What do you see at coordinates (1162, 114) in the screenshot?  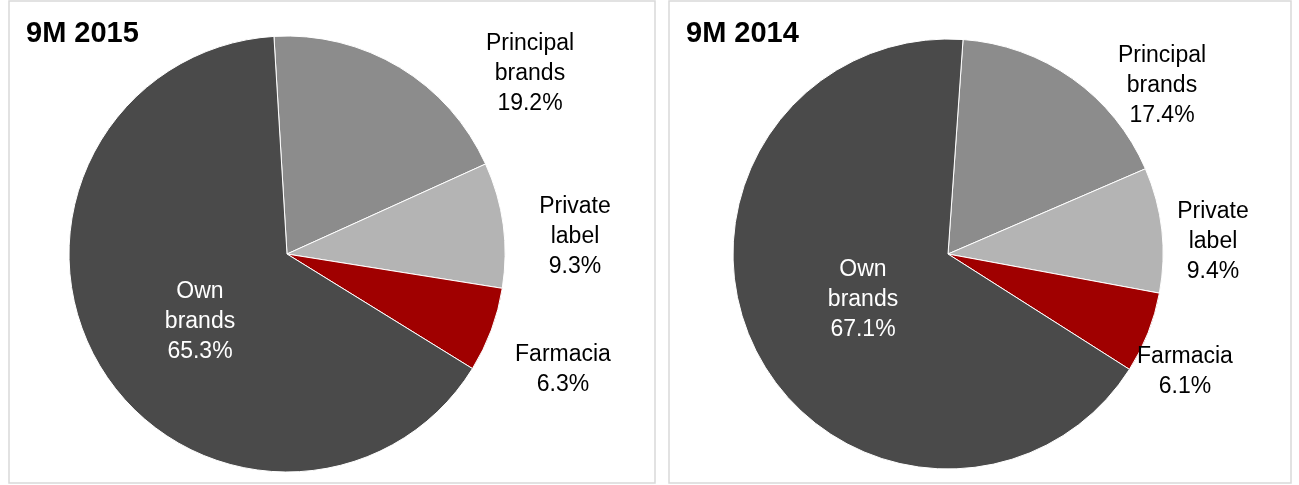 I see `data-label: 17.4%` at bounding box center [1162, 114].